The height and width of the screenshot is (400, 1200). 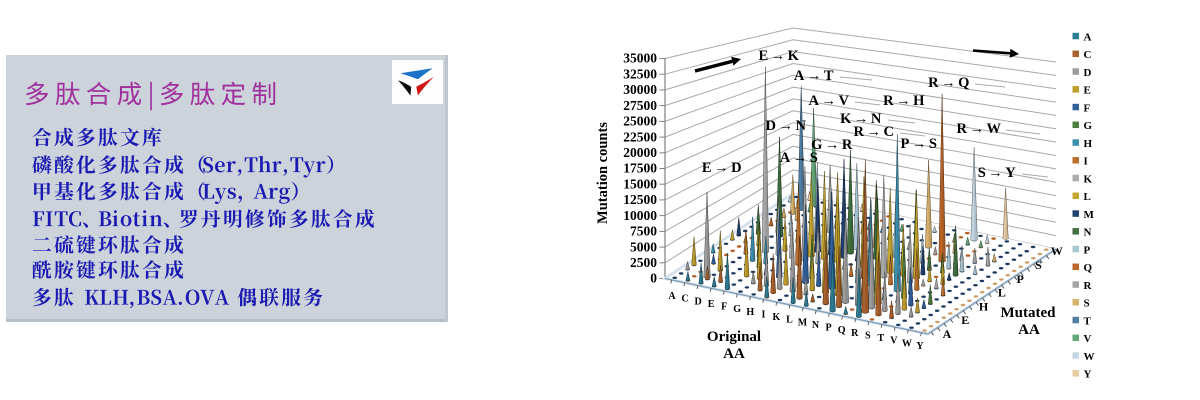 What do you see at coordinates (640, 73) in the screenshot?
I see `svg-text: 32500` at bounding box center [640, 73].